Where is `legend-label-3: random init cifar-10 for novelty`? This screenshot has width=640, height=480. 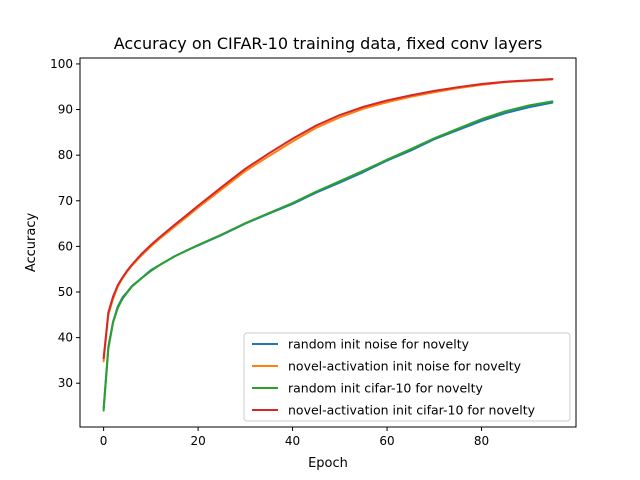 legend-label-3: random init cifar-10 for novelty is located at coordinates (386, 388).